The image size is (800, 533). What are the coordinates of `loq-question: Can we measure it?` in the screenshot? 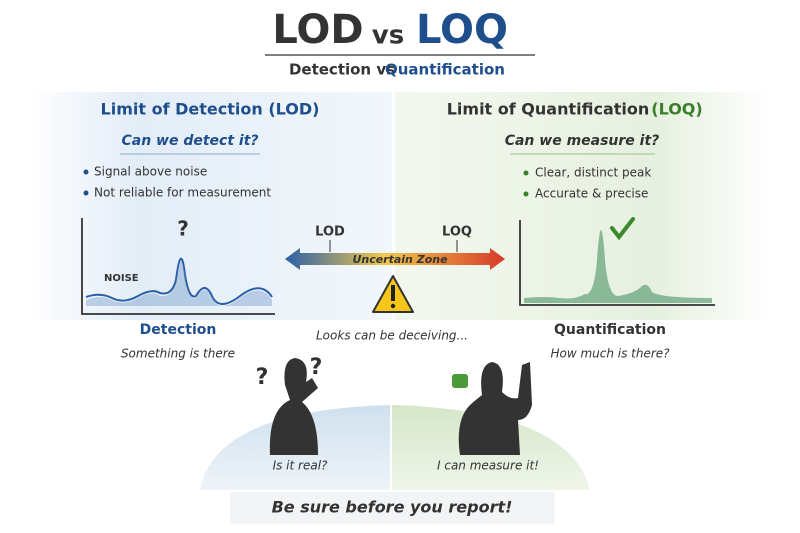 It's located at (582, 141).